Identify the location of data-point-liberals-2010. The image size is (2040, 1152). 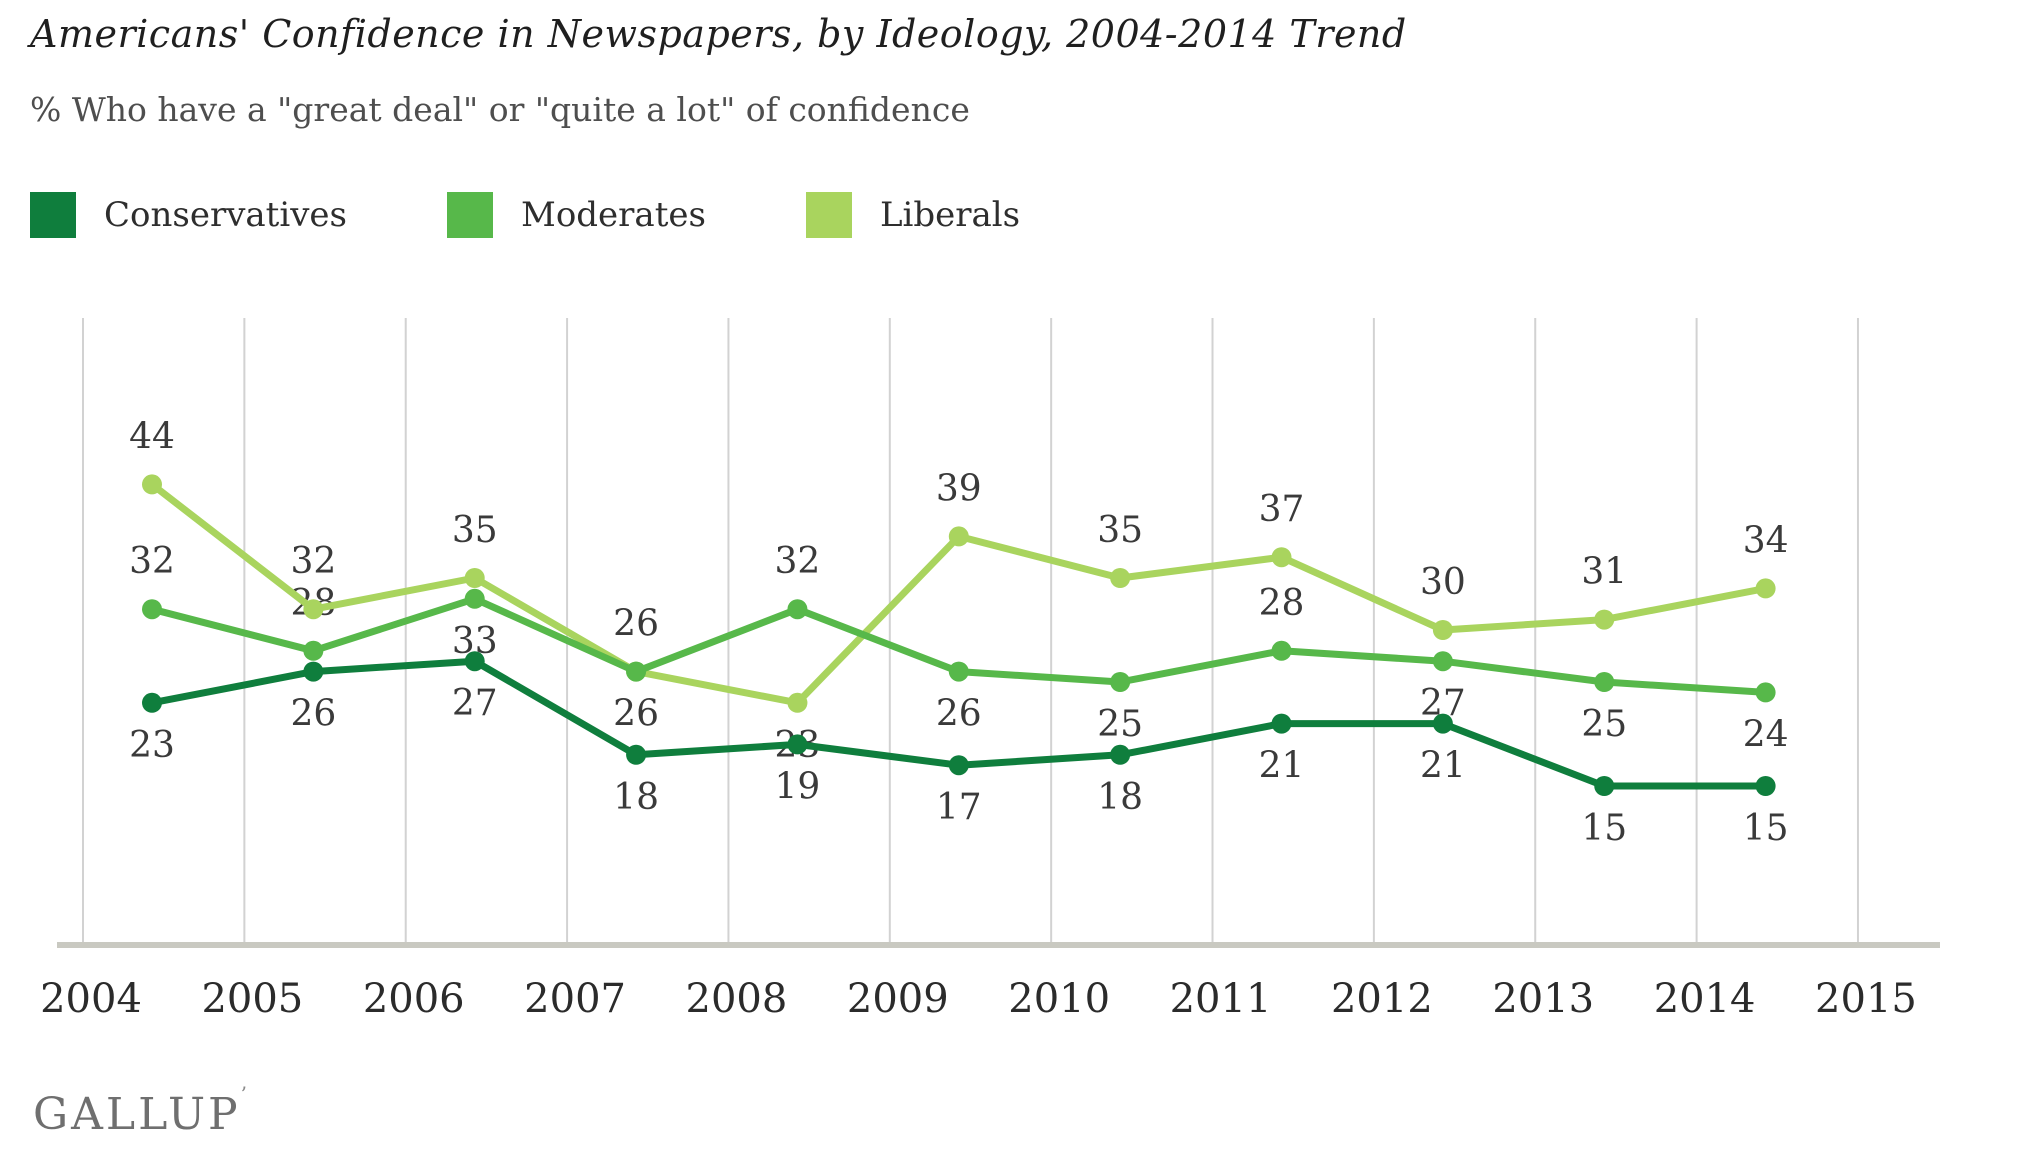
(1120, 578).